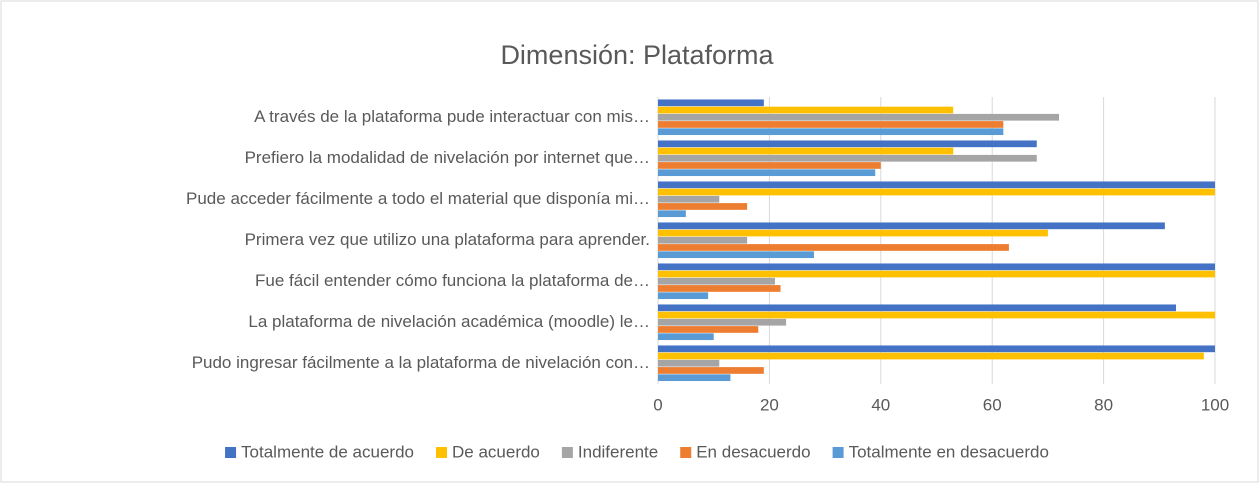 This screenshot has height=489, width=1260. What do you see at coordinates (496, 451) in the screenshot?
I see `legend-label: De acuerdo` at bounding box center [496, 451].